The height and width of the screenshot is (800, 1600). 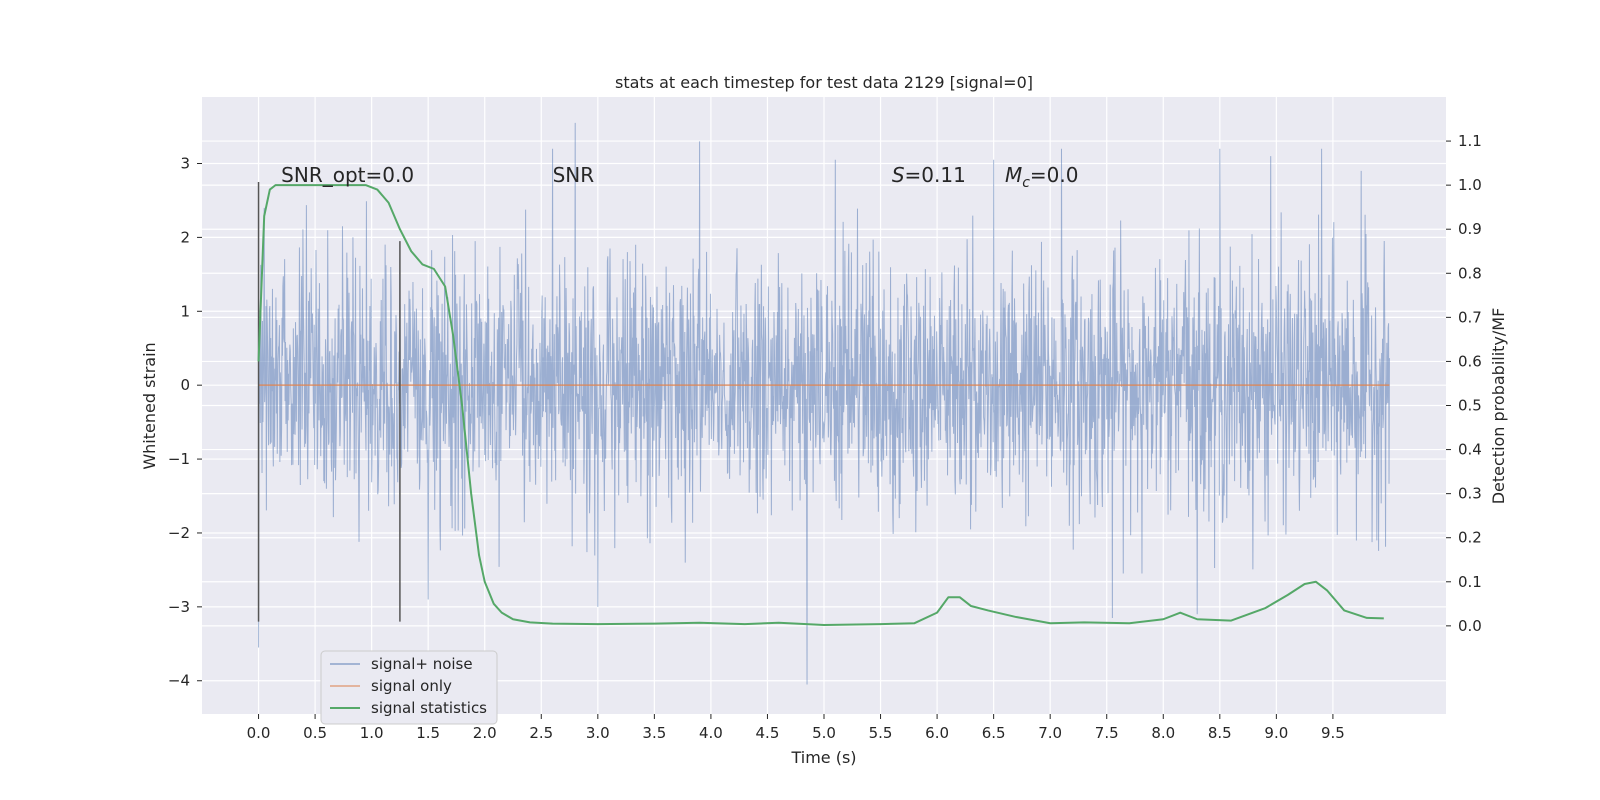 I want to click on y-right-tick-label: 0.4, so click(x=1470, y=450).